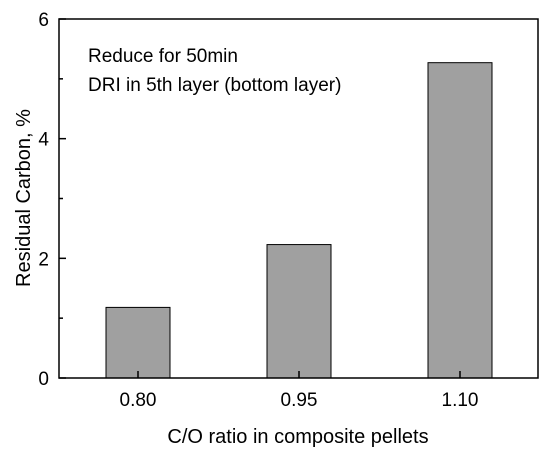  Describe the element at coordinates (163, 56) in the screenshot. I see `annotation-line-1: Reduce for 50min` at that location.